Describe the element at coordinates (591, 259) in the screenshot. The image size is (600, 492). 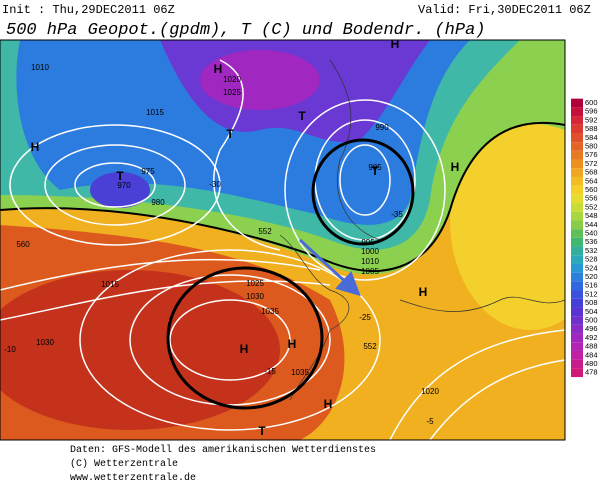
I see `colorbar-label: 528` at that location.